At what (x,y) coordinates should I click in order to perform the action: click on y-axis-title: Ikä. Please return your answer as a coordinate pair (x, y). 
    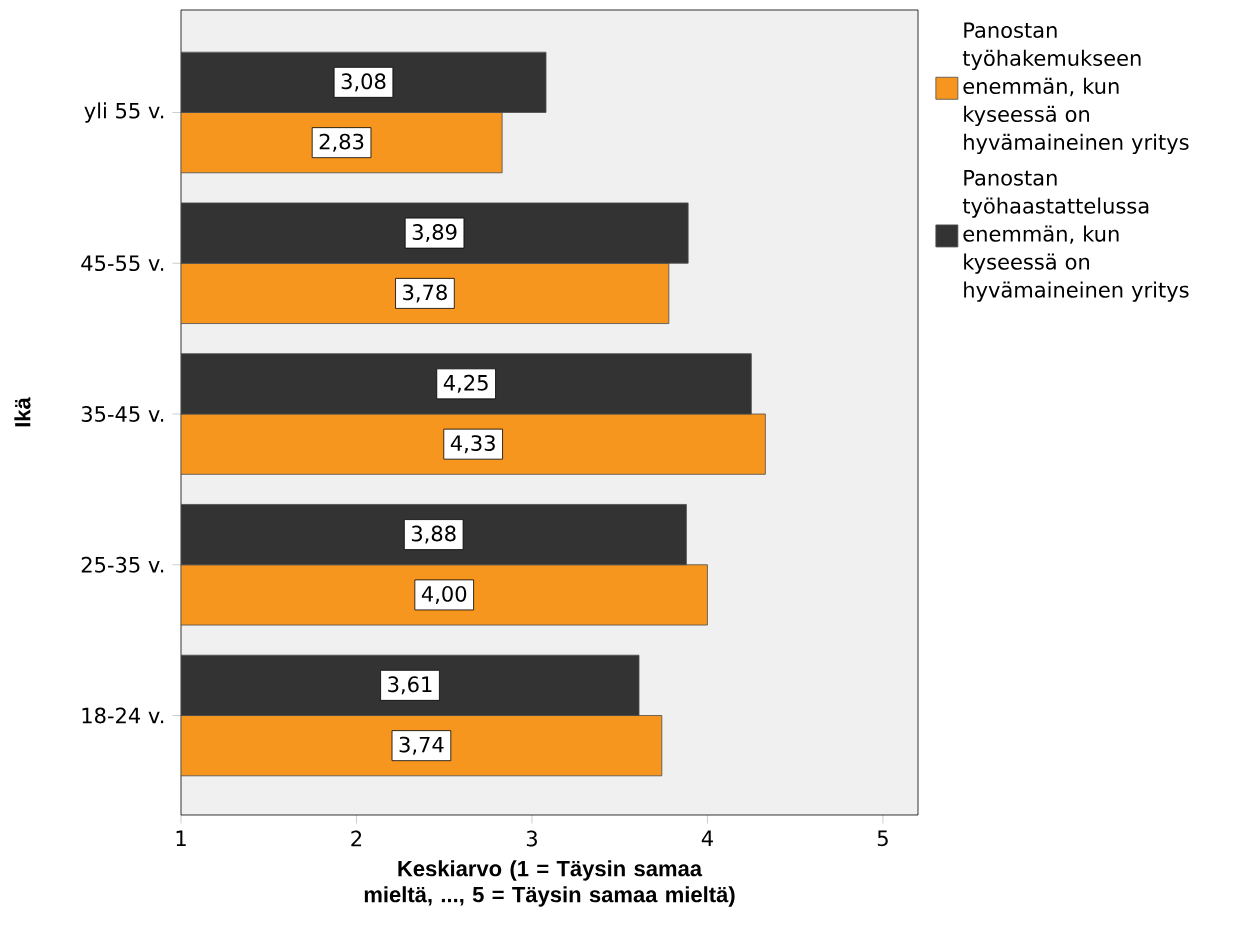
    Looking at the image, I should click on (22, 412).